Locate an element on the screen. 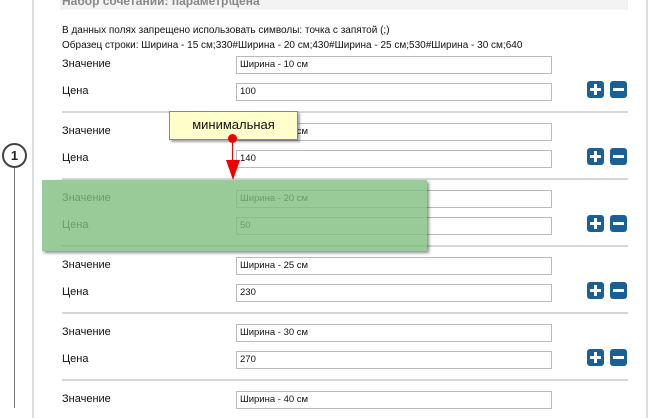  price-input: 140 is located at coordinates (394, 159).